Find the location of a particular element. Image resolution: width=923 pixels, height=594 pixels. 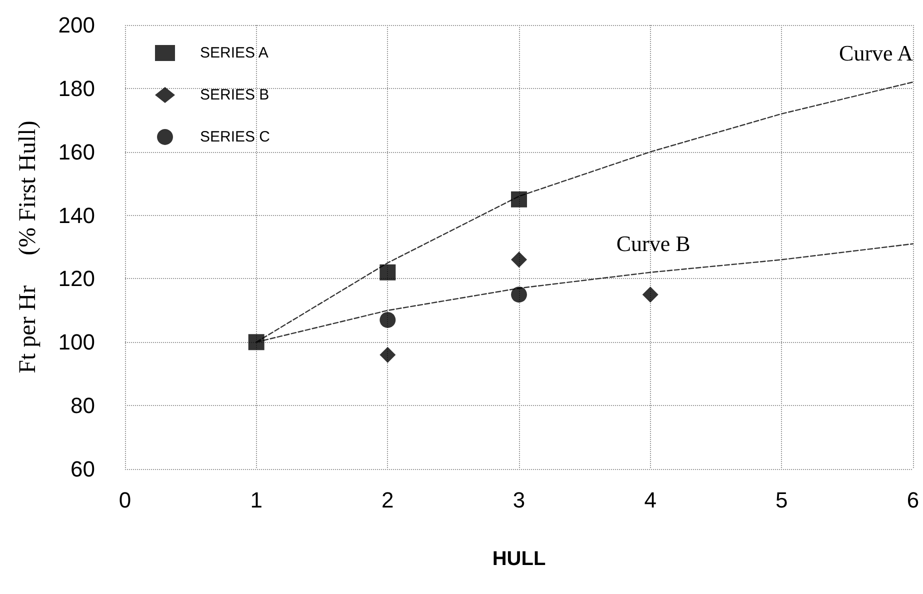

legend-label: SERIES B is located at coordinates (235, 95).